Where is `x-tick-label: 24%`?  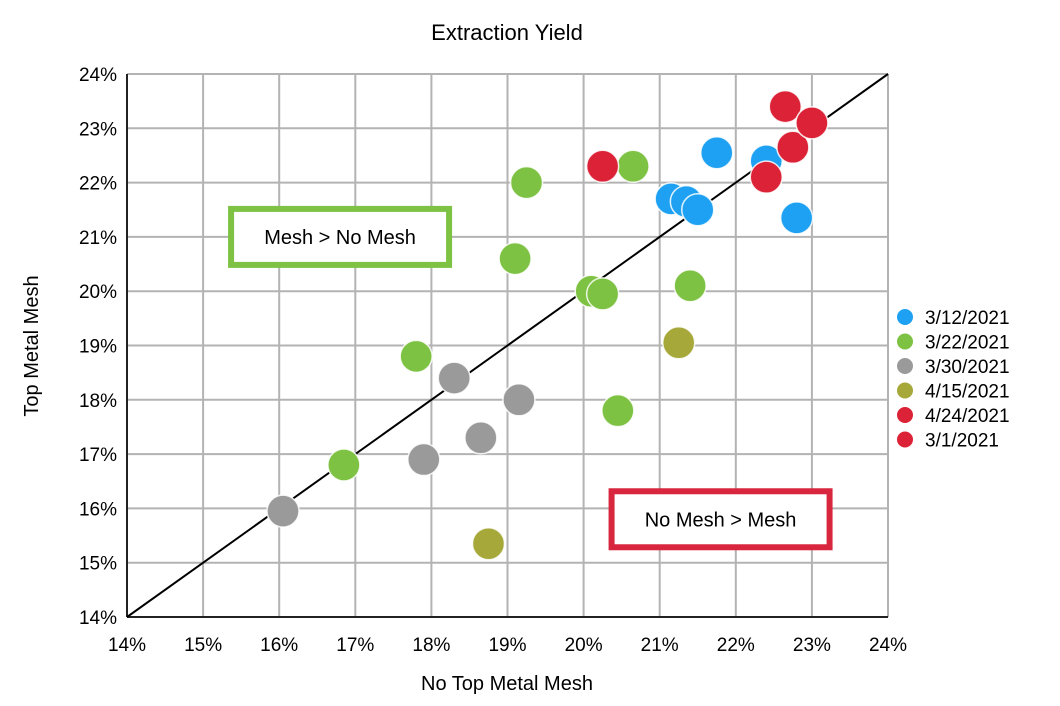
x-tick-label: 24% is located at coordinates (888, 645).